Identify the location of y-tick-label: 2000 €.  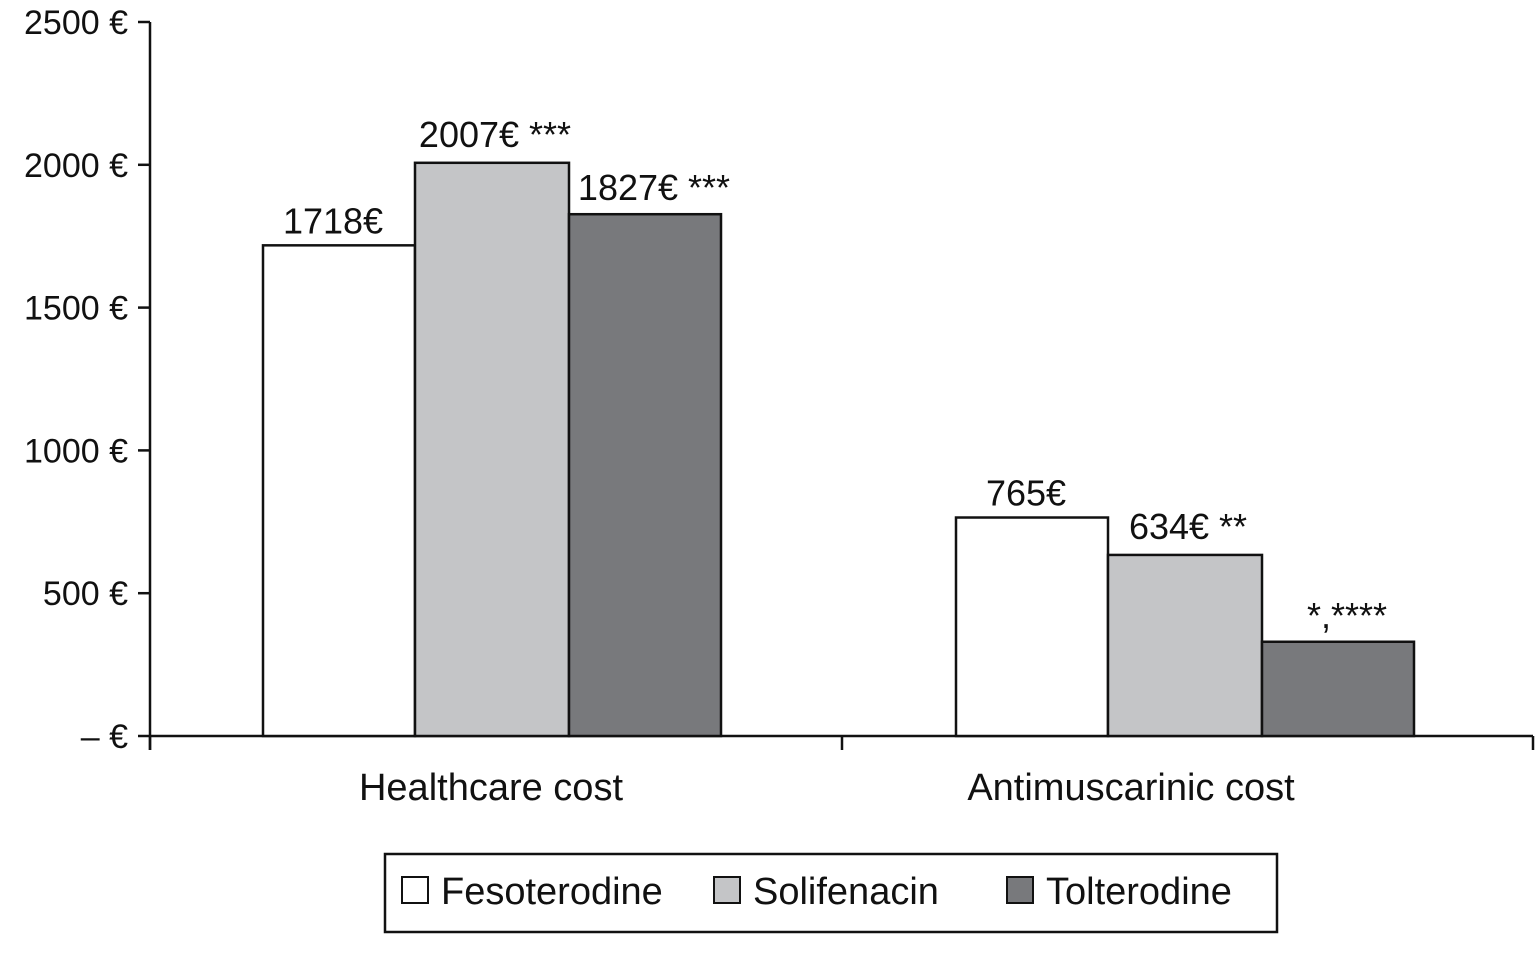
(76, 166).